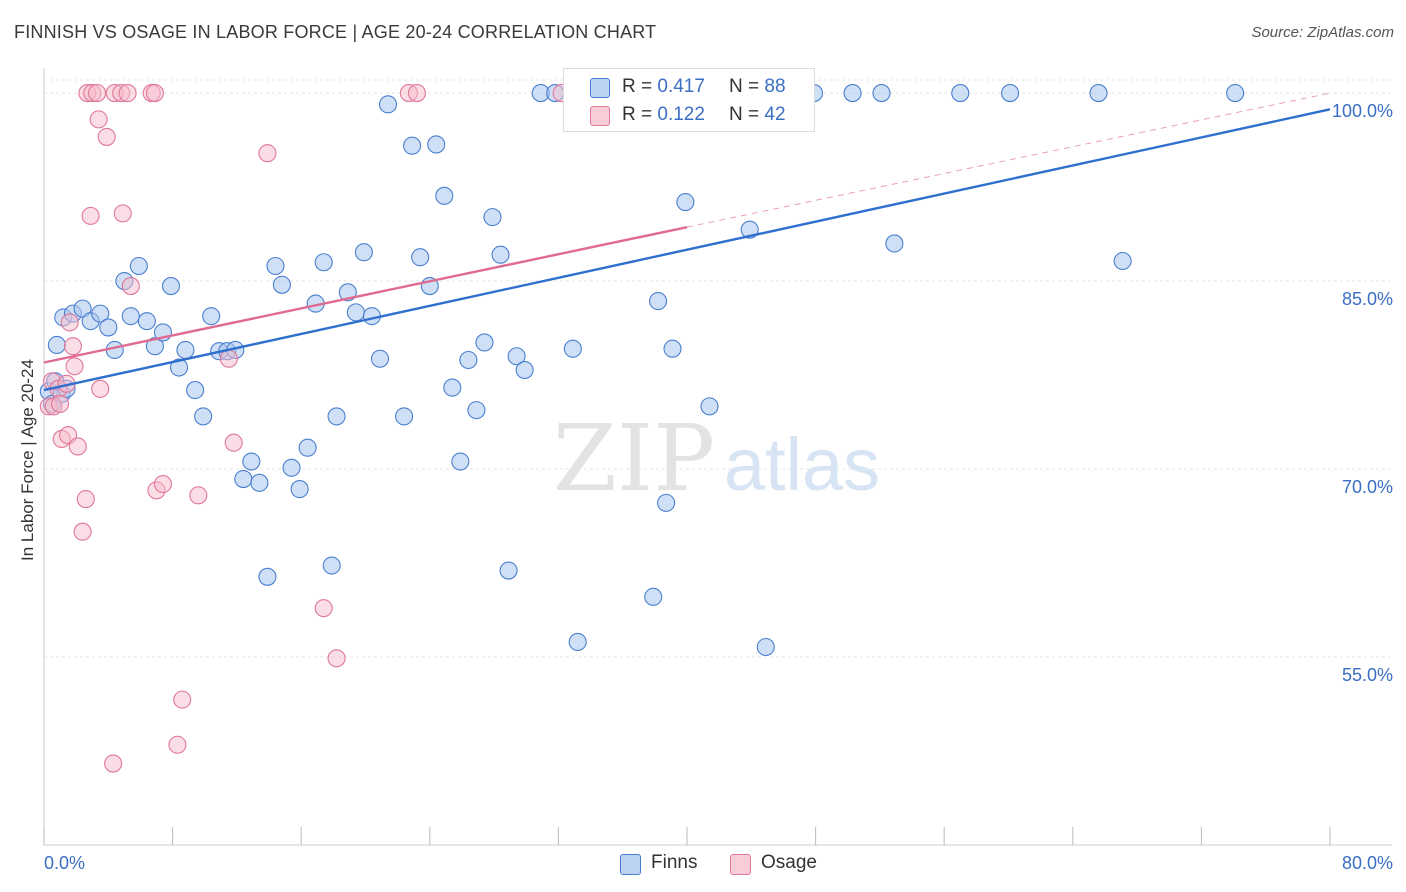  What do you see at coordinates (789, 862) in the screenshot?
I see `osage-legend-label: Osage` at bounding box center [789, 862].